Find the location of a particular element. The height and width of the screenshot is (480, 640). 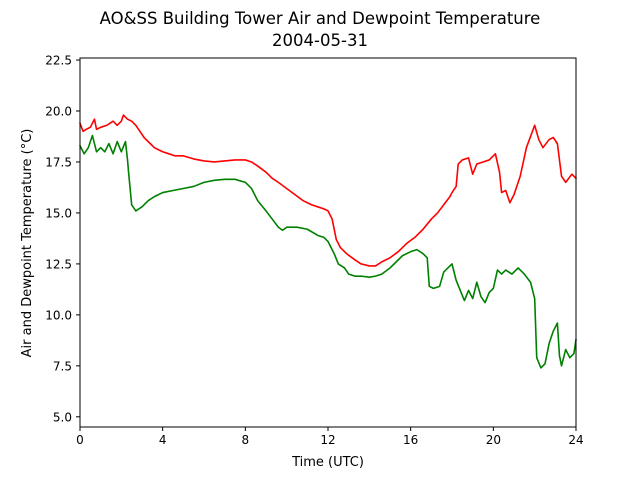

y-axis-label: Air and Dewpoint Temperature (°C) is located at coordinates (27, 243).